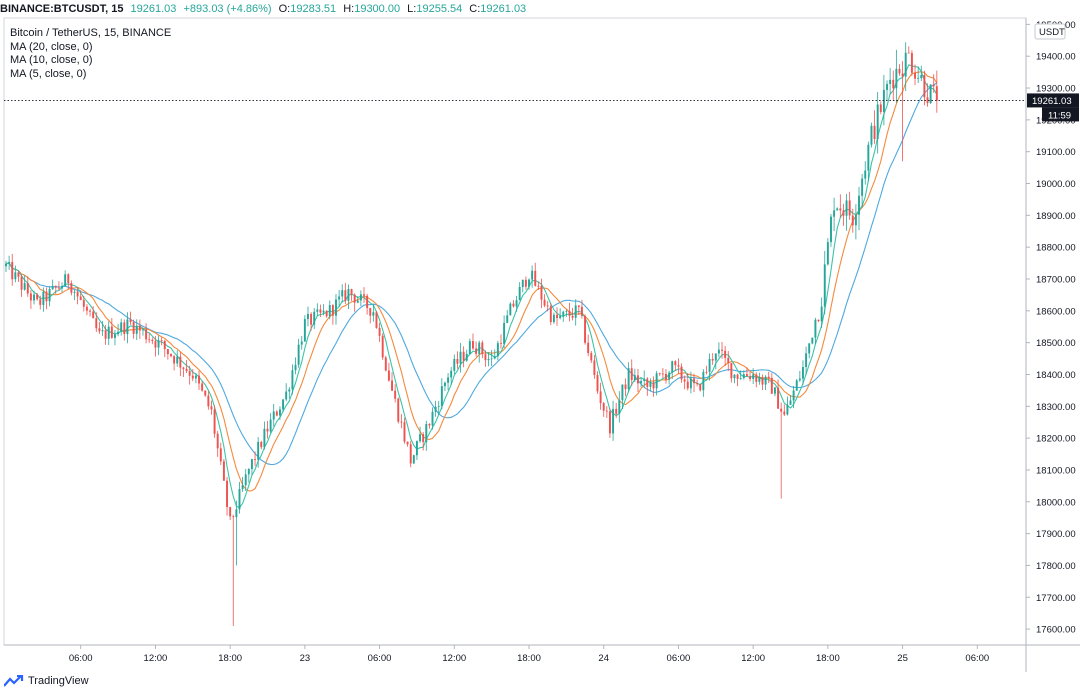 This screenshot has height=690, width=1080. Describe the element at coordinates (1053, 107) in the screenshot. I see `current-price-badge: 19261.03 11:59` at that location.